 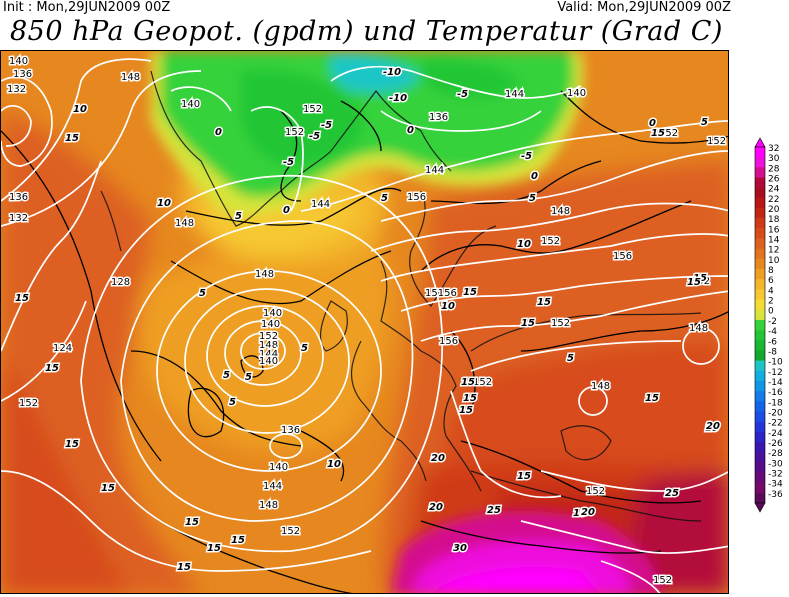 What do you see at coordinates (771, 281) in the screenshot?
I see `legend-level-label: 6` at bounding box center [771, 281].